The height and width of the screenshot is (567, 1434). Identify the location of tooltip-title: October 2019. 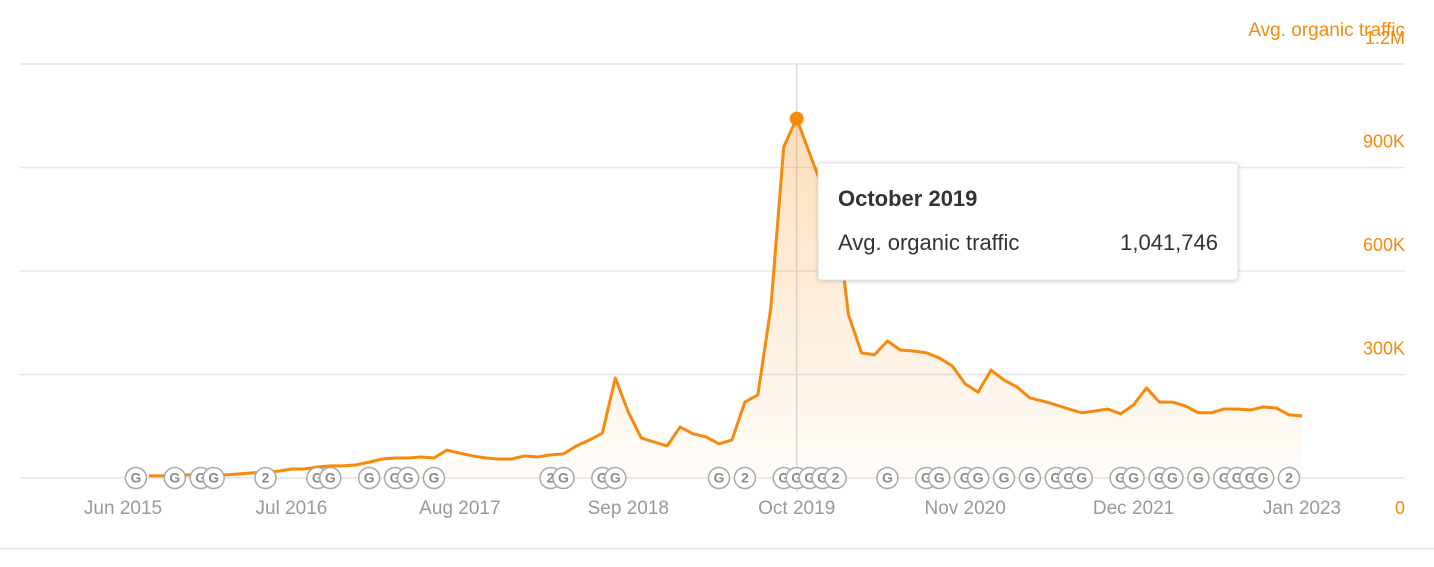
(907, 198).